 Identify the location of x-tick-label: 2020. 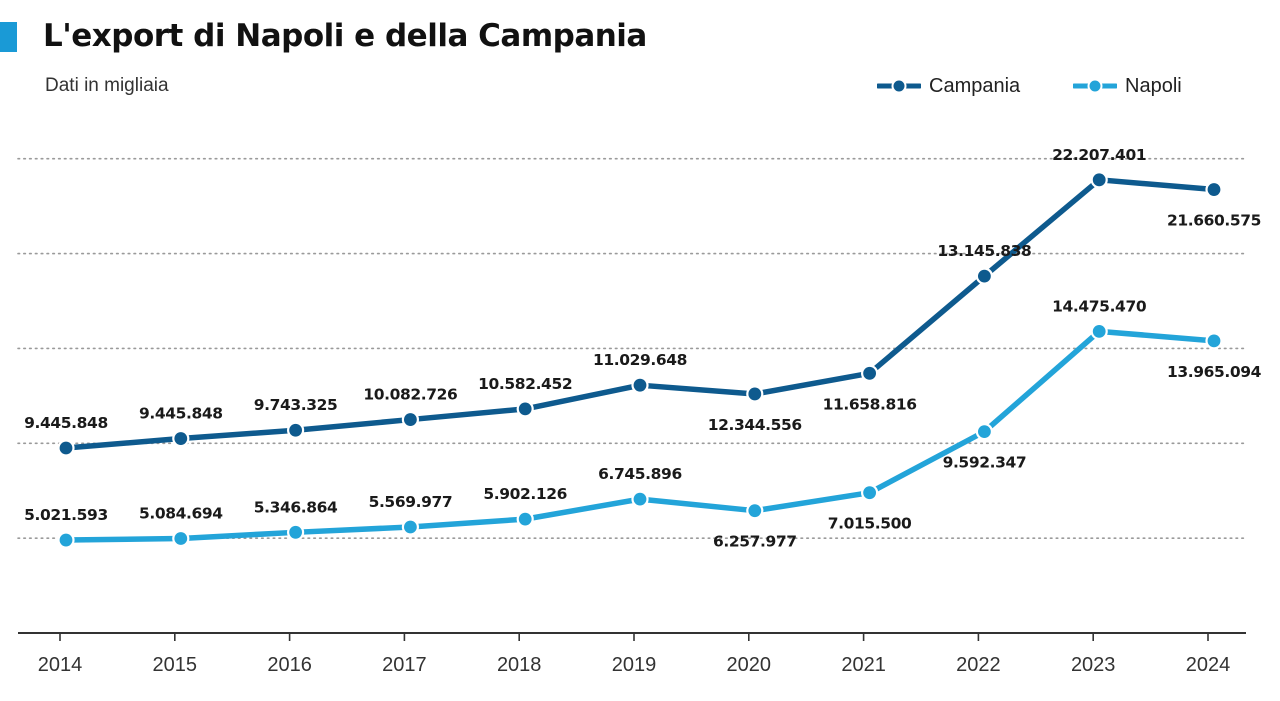
(749, 665).